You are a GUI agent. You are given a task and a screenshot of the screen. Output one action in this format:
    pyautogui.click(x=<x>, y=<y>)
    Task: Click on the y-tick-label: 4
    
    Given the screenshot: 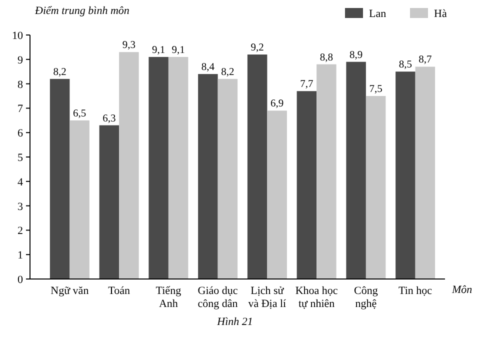 What is the action you would take?
    pyautogui.click(x=21, y=182)
    